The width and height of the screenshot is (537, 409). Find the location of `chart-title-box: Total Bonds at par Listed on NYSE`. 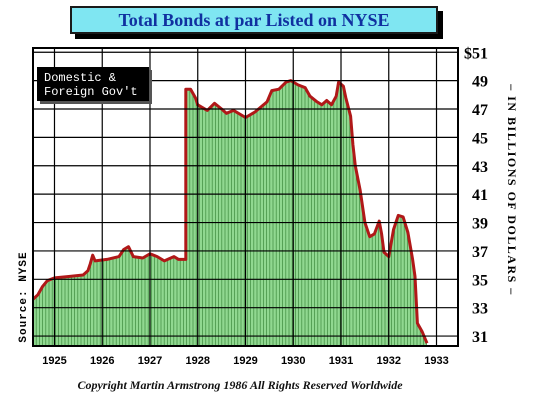

chart-title-box: Total Bonds at par Listed on NYSE is located at coordinates (254, 20).